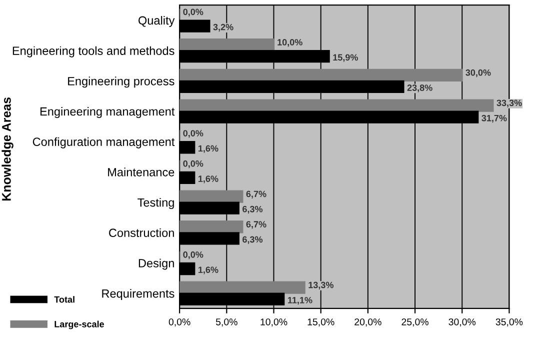  I want to click on x-tick-label: 30,0%, so click(462, 322).